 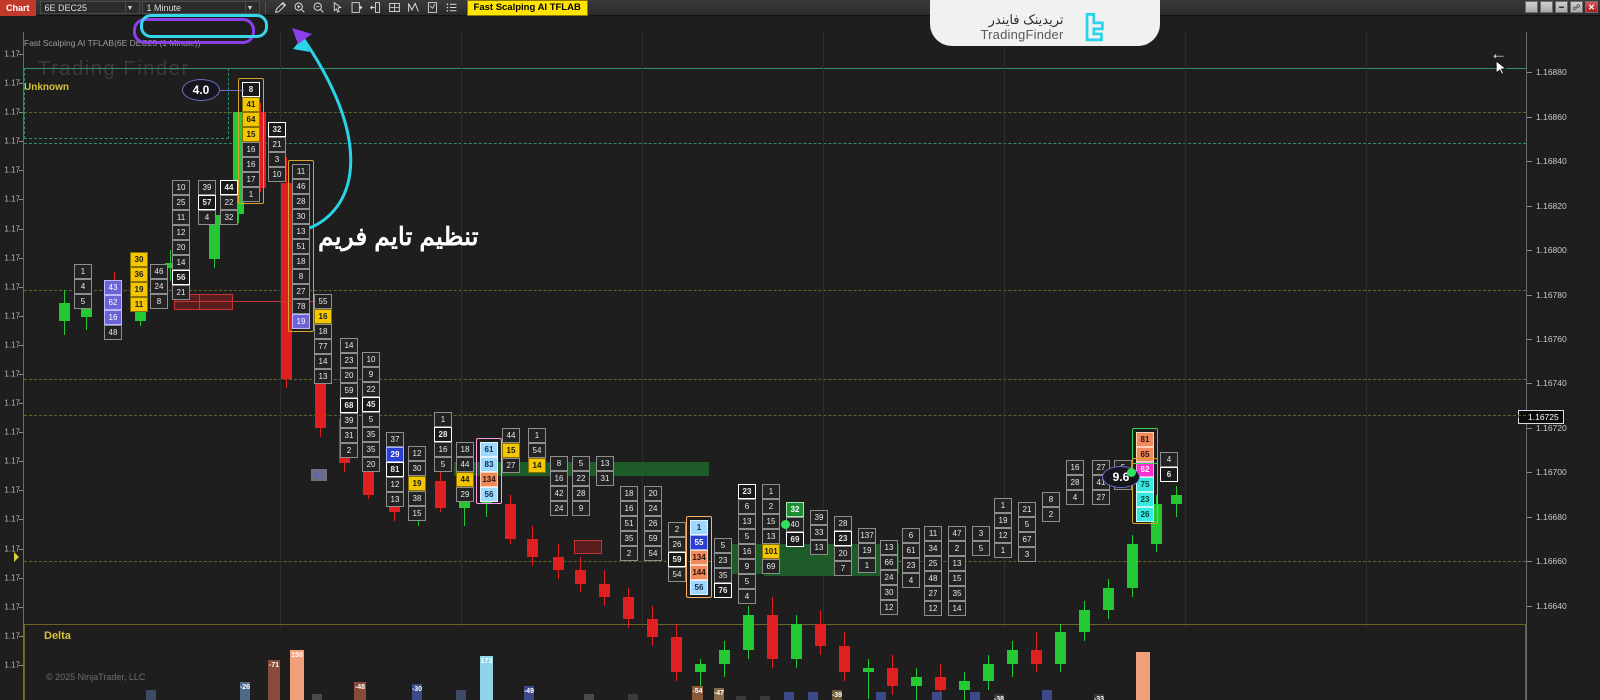 What do you see at coordinates (318, 8) in the screenshot?
I see `zoom-out-icon` at bounding box center [318, 8].